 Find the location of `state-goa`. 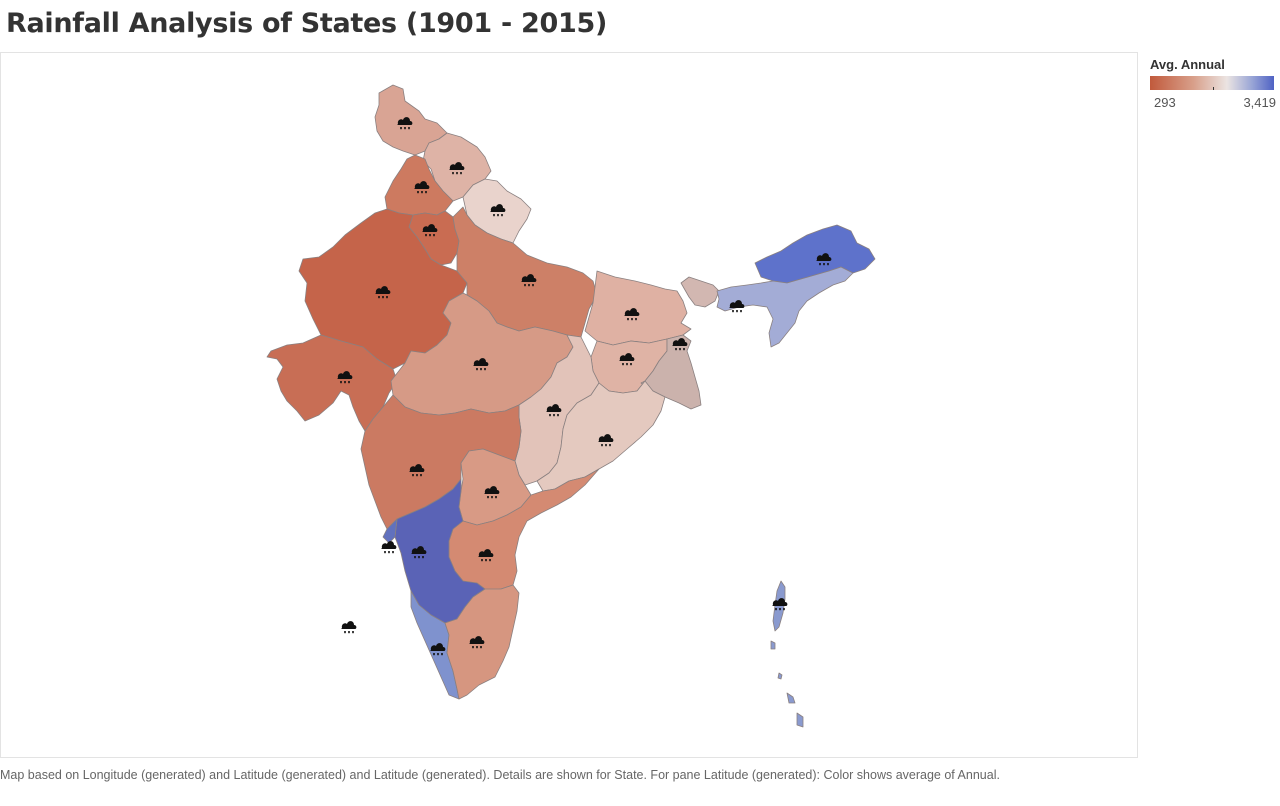

state-goa is located at coordinates (390, 531).